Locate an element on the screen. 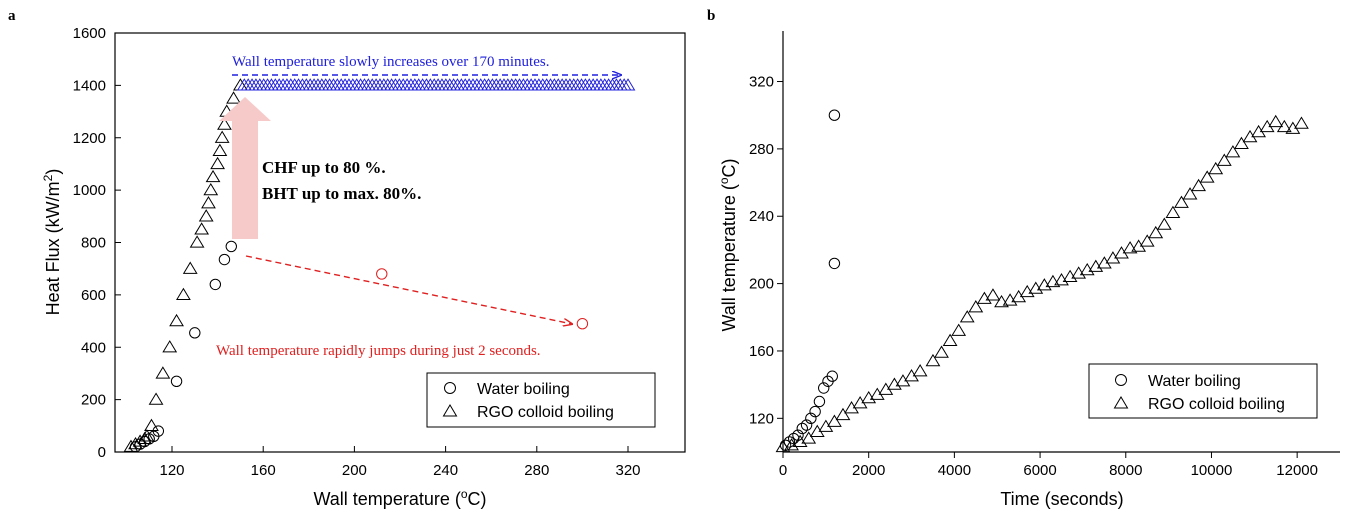 This screenshot has height=515, width=1349. x-tick-label: 160 is located at coordinates (263, 470).